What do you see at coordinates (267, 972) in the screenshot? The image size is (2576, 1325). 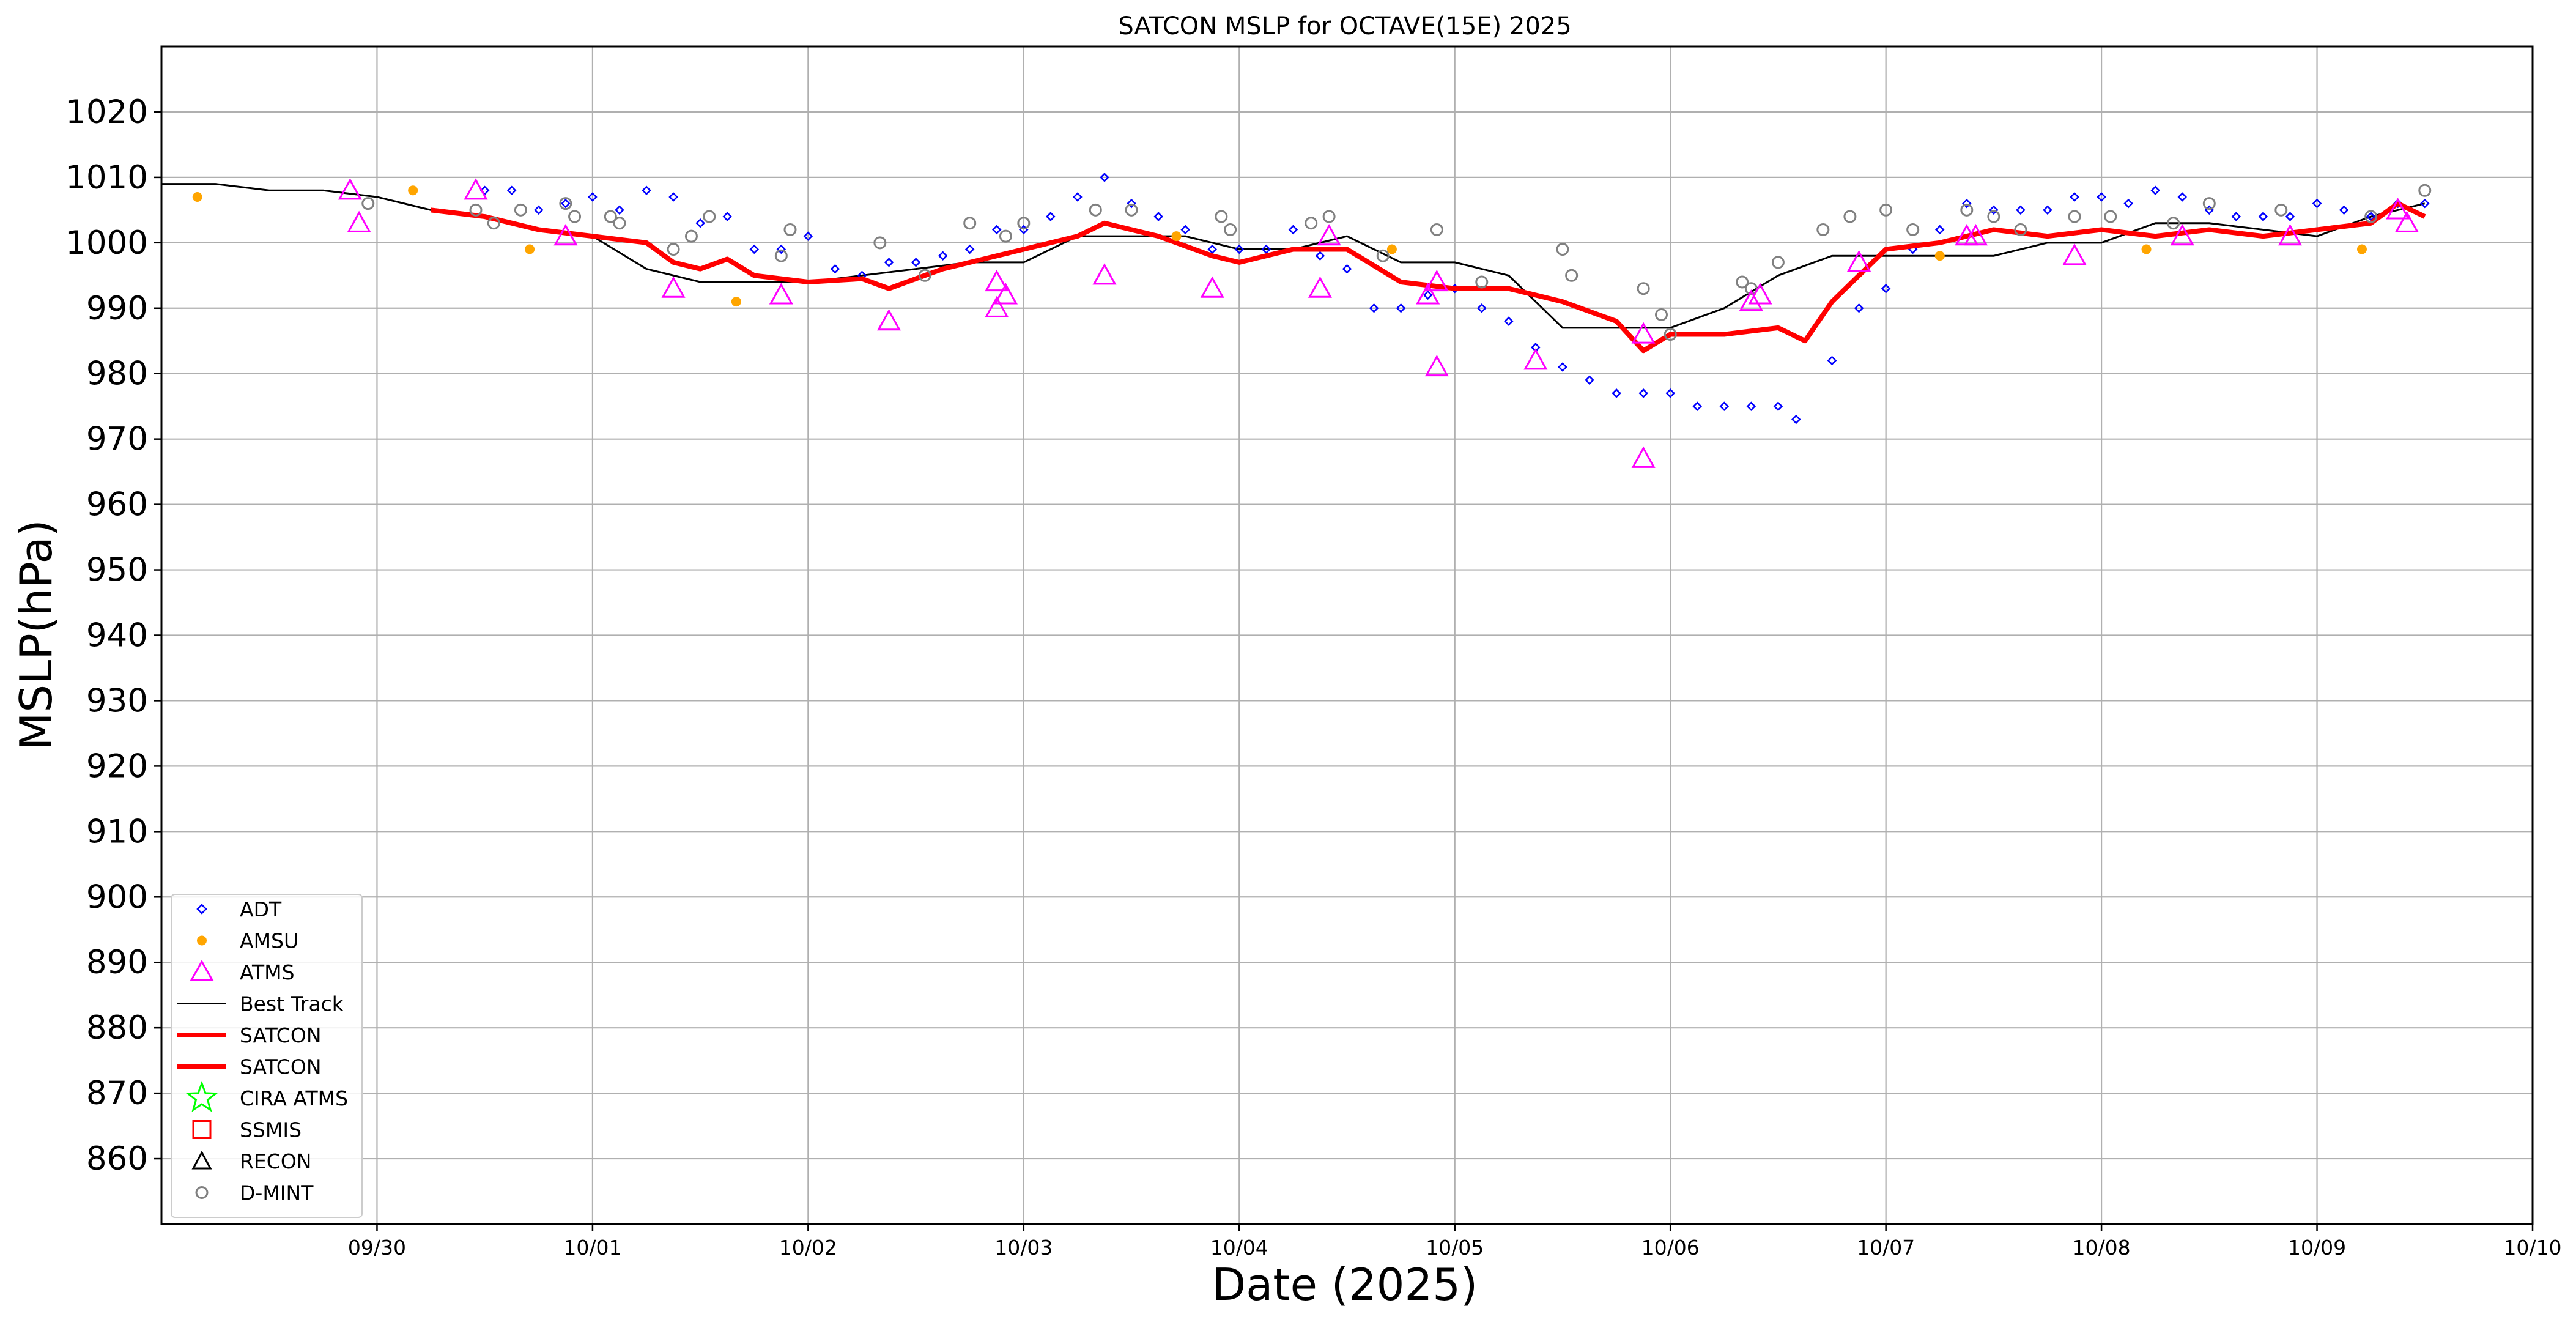 I see `legend-label: ATMS` at bounding box center [267, 972].